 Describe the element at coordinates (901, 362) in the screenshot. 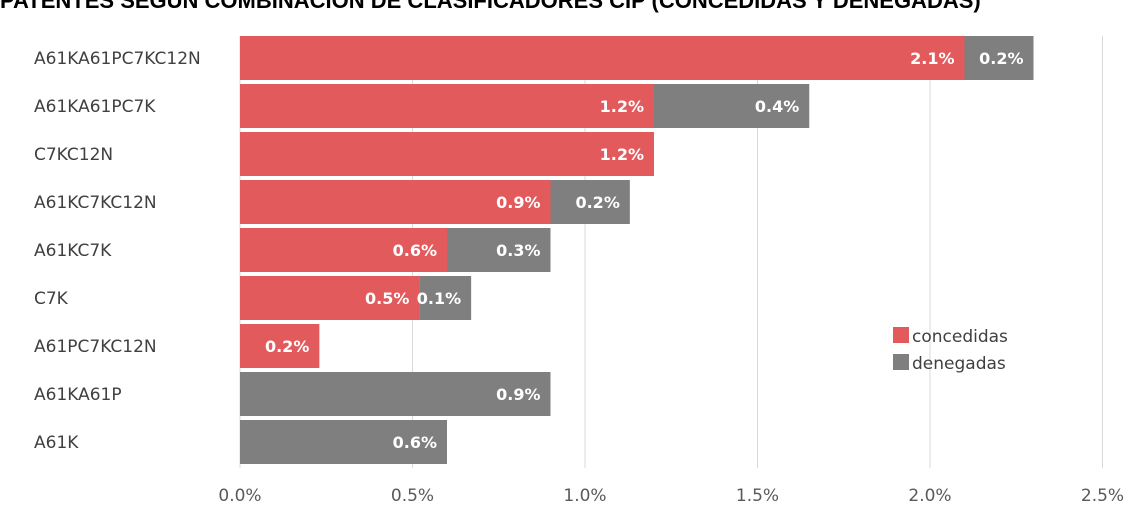

I see `legend-swatch-denegadas` at that location.